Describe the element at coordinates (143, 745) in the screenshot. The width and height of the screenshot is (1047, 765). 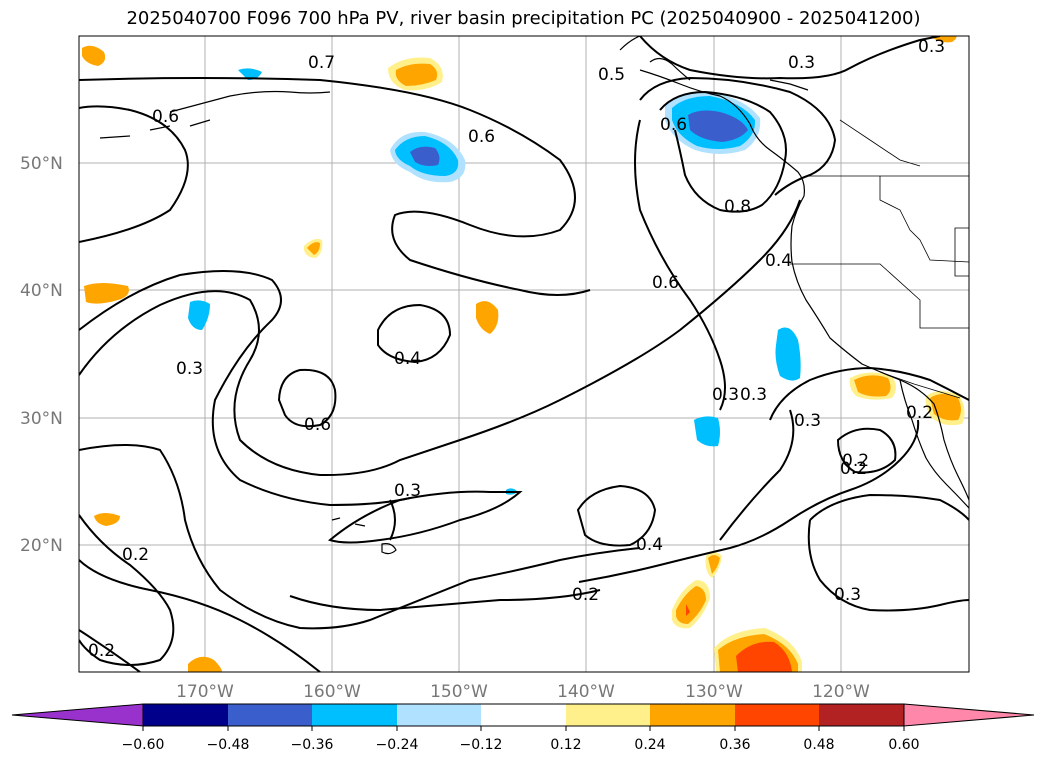
I see `colorbar-tick-label: −0.60` at that location.